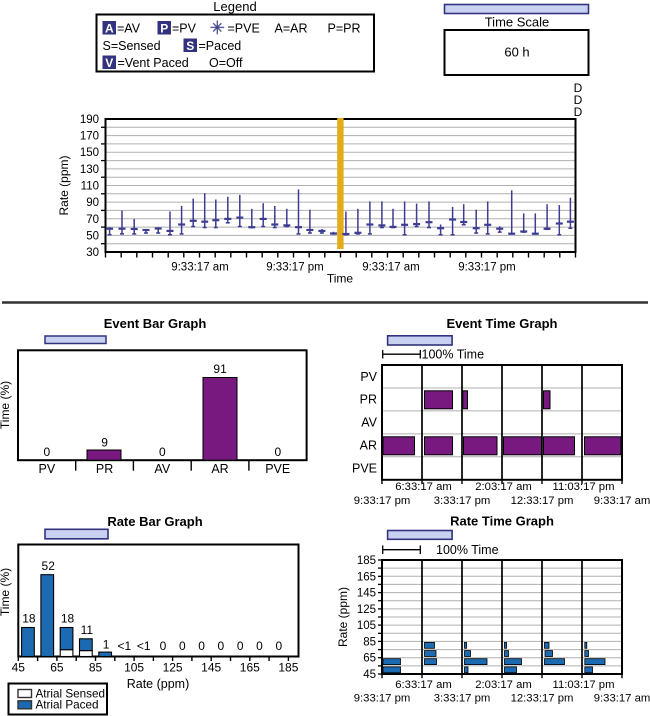 The height and width of the screenshot is (716, 650). Describe the element at coordinates (92, 253) in the screenshot. I see `svg-text: 30` at that location.